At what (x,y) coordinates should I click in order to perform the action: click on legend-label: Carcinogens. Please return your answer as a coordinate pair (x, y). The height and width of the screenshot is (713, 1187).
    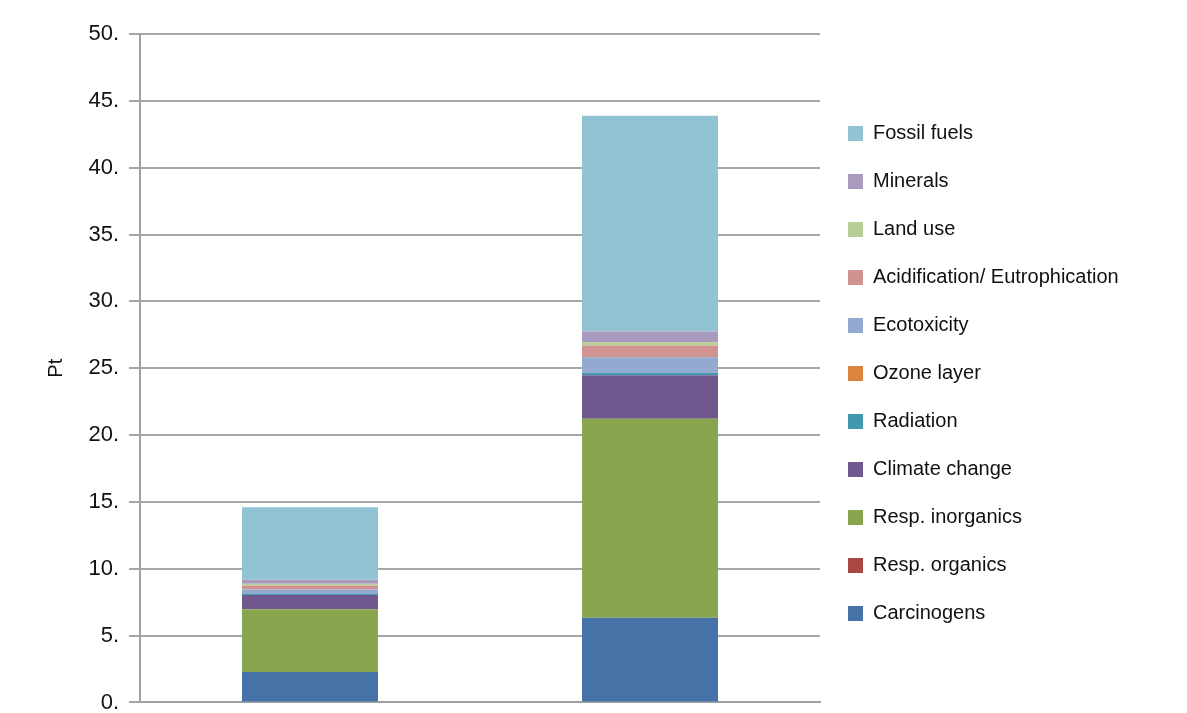
    Looking at the image, I should click on (929, 612).